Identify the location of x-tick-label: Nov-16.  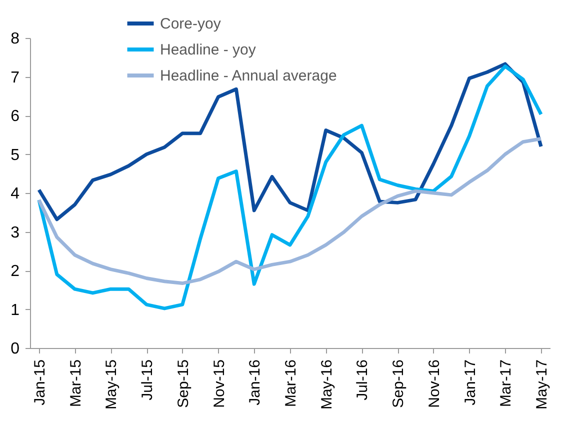
(434, 384).